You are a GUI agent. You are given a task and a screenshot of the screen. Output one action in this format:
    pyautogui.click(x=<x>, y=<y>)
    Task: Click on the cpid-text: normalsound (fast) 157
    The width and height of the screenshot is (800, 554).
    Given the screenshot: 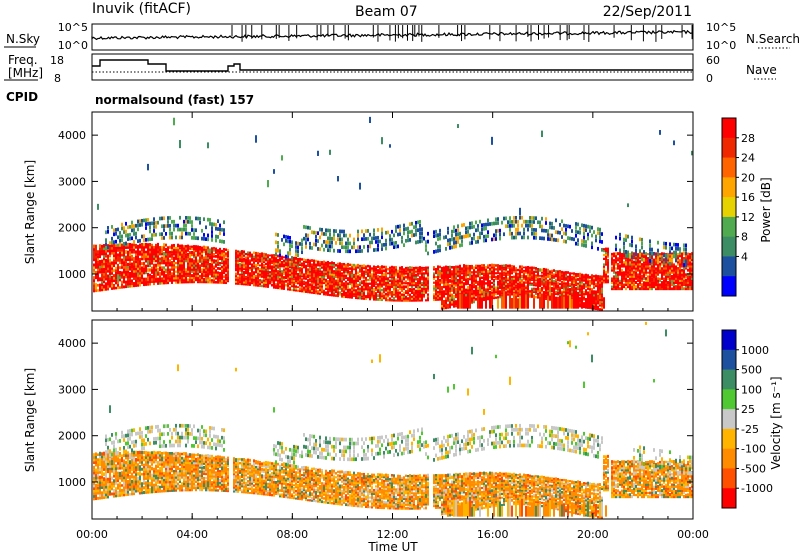 What is the action you would take?
    pyautogui.click(x=174, y=100)
    